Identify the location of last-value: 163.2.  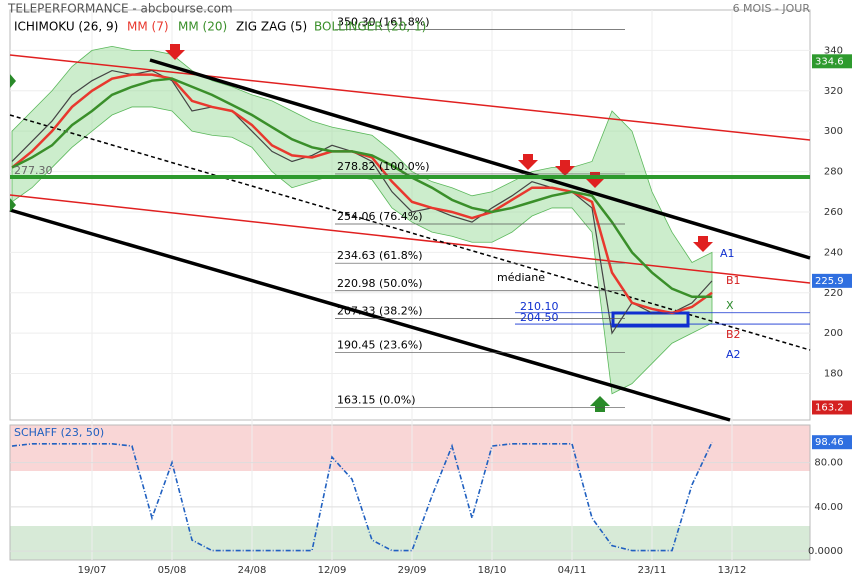
(829, 407).